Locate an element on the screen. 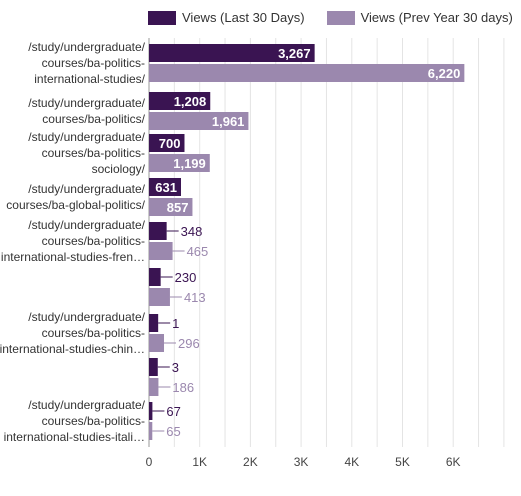  x-tick-label: 4K is located at coordinates (351, 462).